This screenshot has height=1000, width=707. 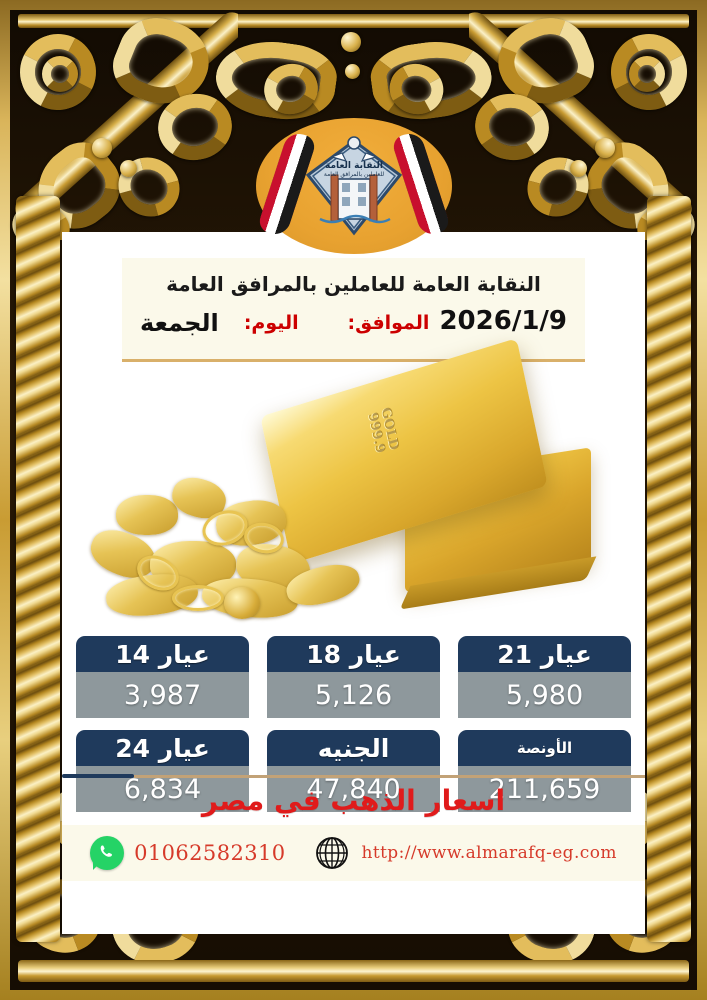 I want to click on frame-bottom-rail, so click(x=353, y=971).